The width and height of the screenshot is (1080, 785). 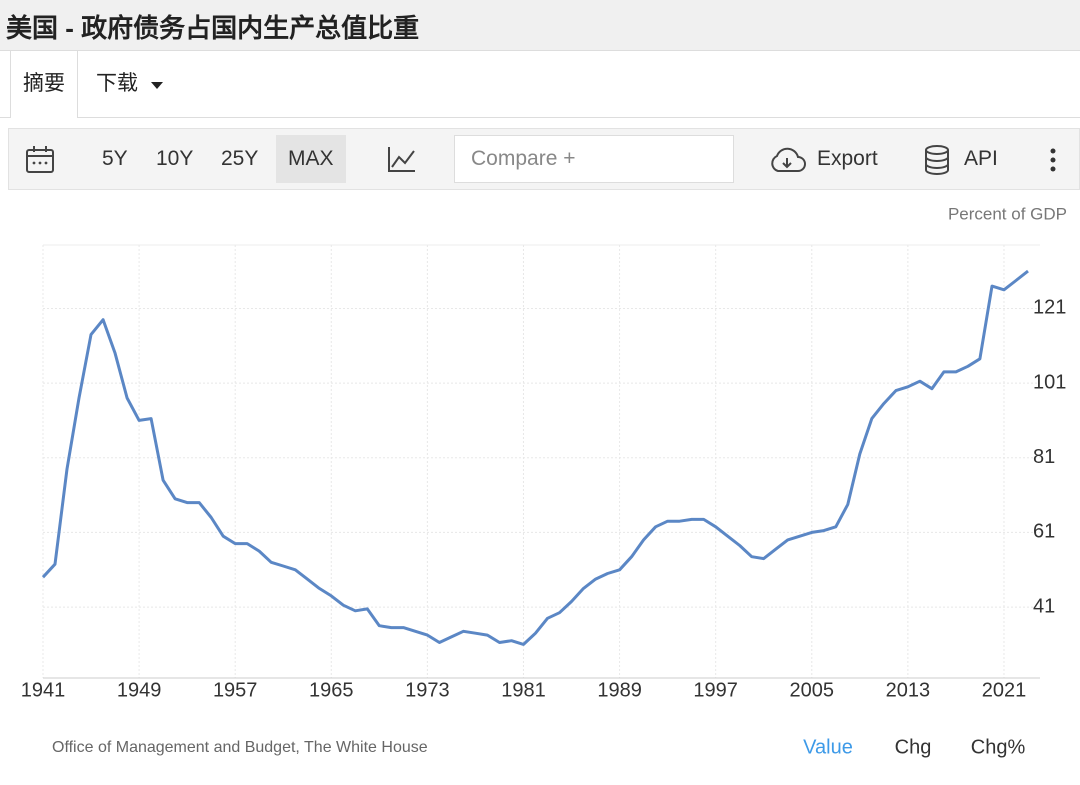 What do you see at coordinates (156, 85) in the screenshot?
I see `dropdown-caret` at bounding box center [156, 85].